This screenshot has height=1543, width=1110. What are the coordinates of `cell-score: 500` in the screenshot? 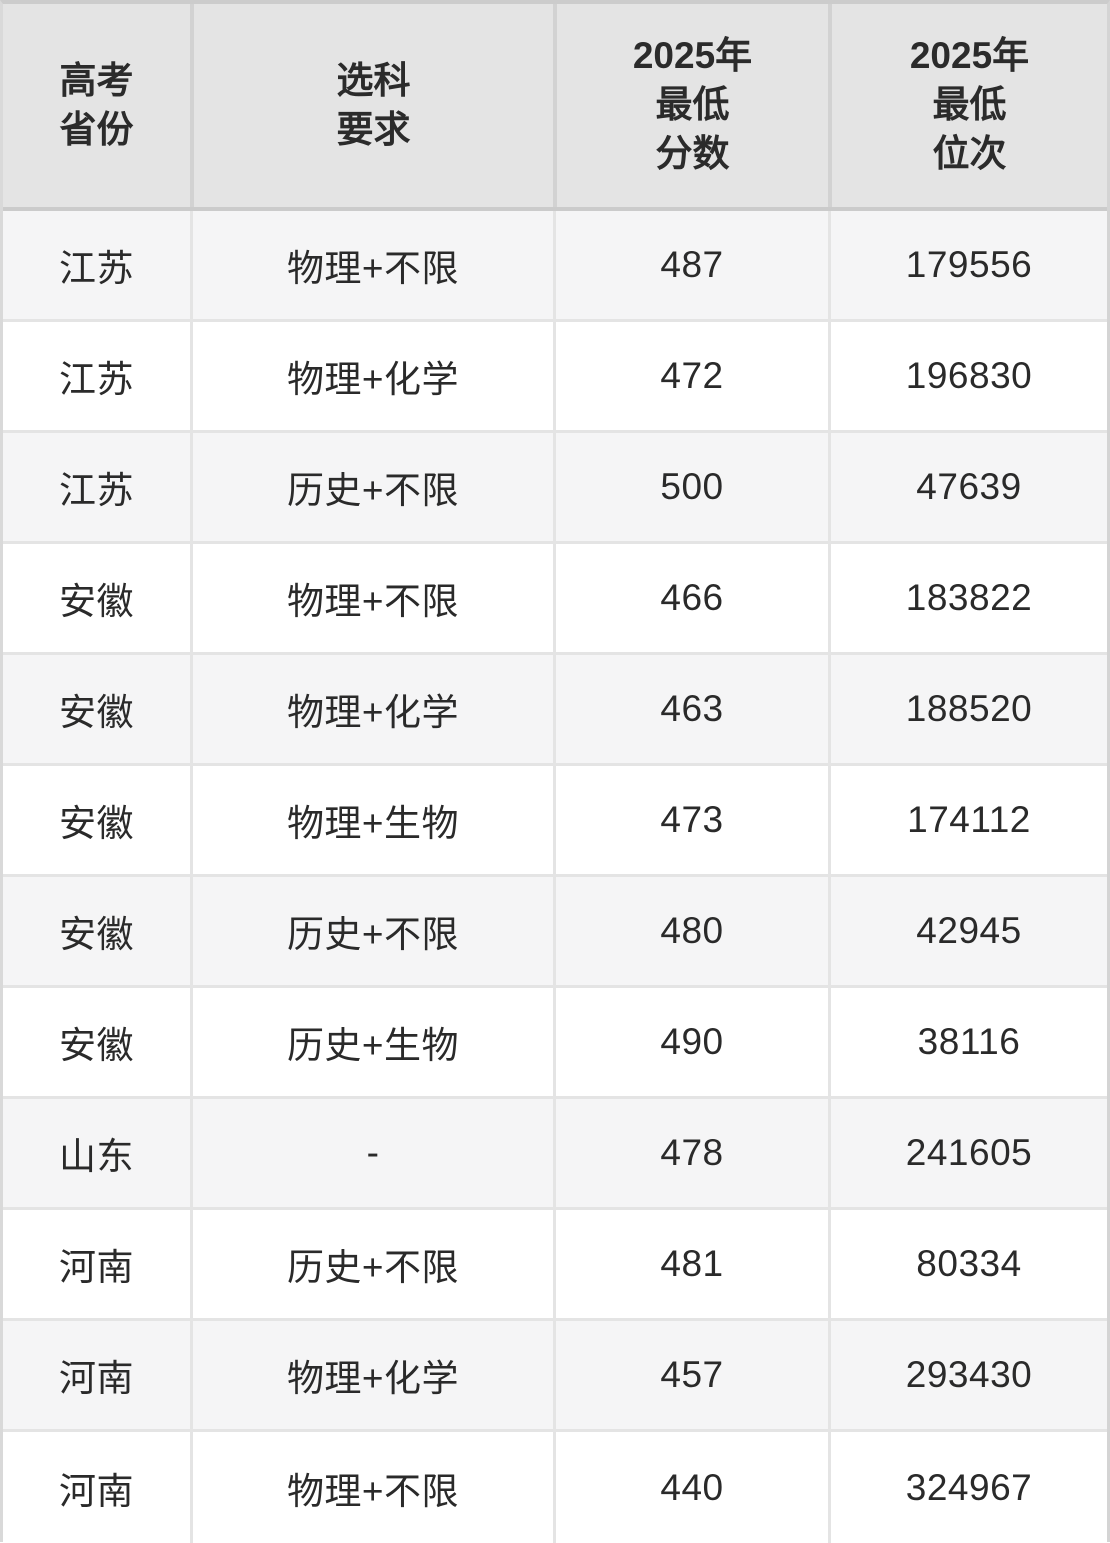 It's located at (690, 487).